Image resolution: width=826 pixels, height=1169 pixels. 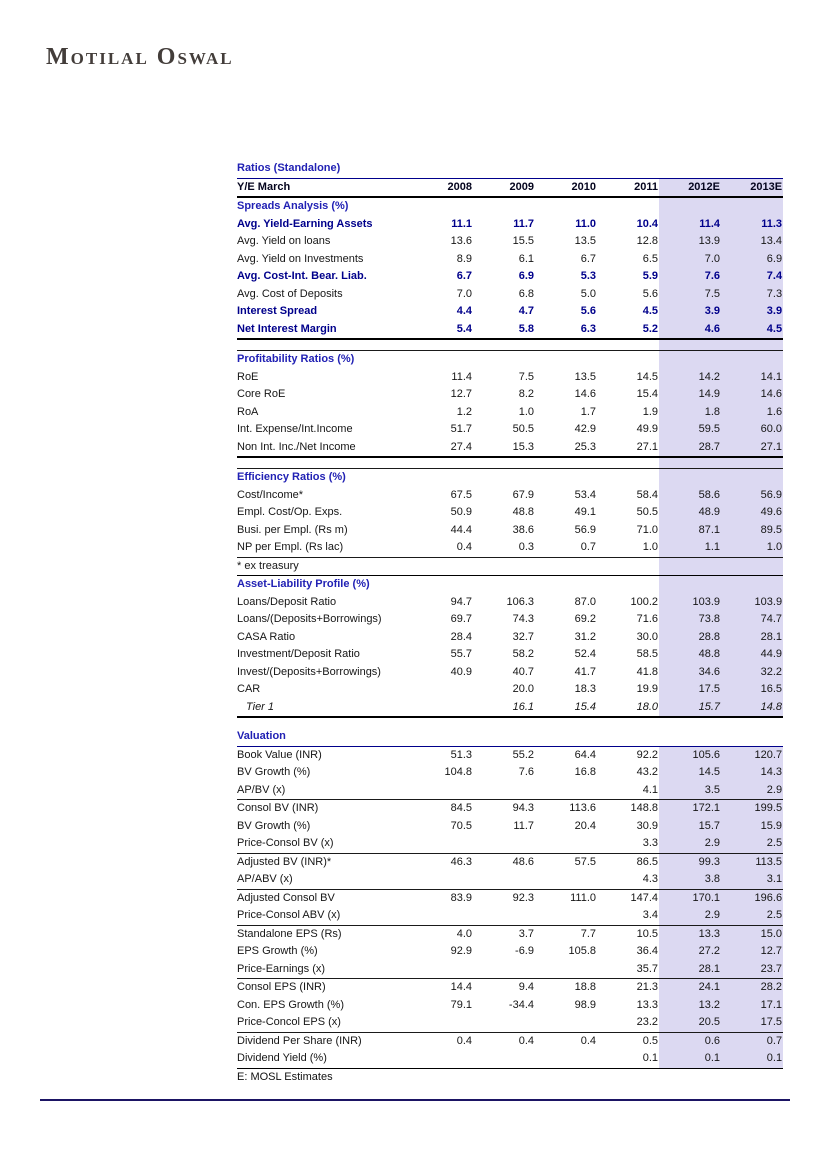 What do you see at coordinates (752, 530) in the screenshot?
I see `row-value: 89.5` at bounding box center [752, 530].